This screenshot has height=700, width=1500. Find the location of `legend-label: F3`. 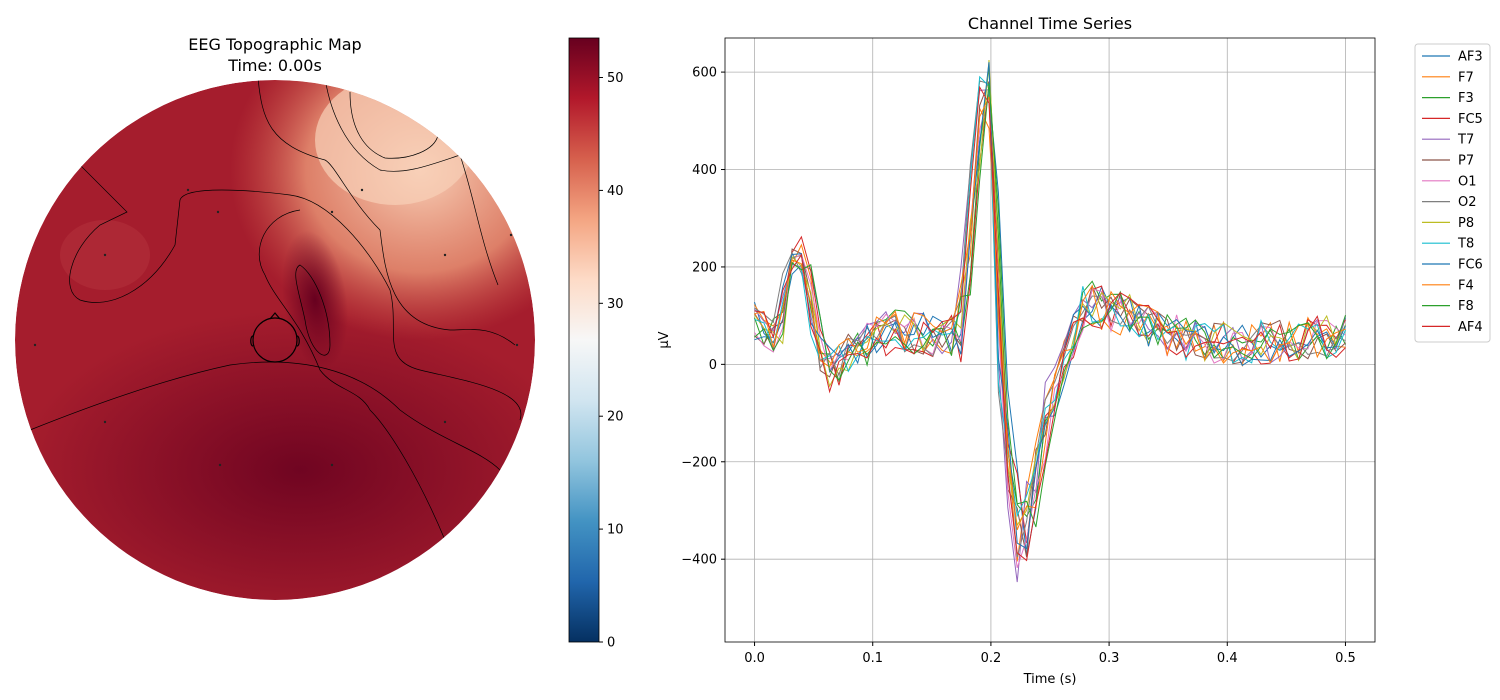

legend-label: F3 is located at coordinates (1466, 98).